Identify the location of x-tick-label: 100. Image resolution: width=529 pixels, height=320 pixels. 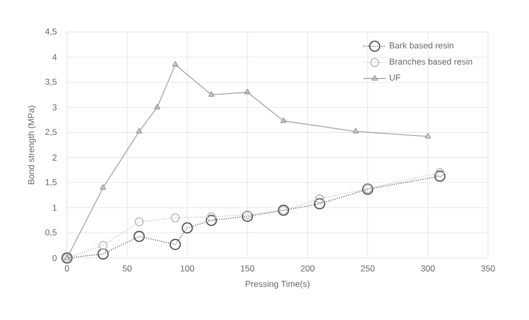
(187, 268).